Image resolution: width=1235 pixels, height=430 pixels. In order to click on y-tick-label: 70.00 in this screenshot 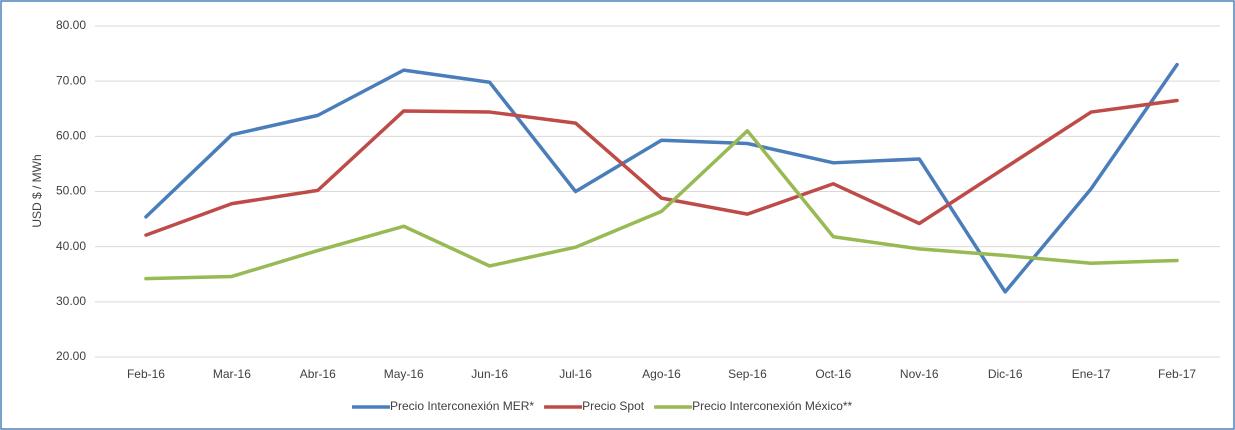, I will do `click(71, 80)`.